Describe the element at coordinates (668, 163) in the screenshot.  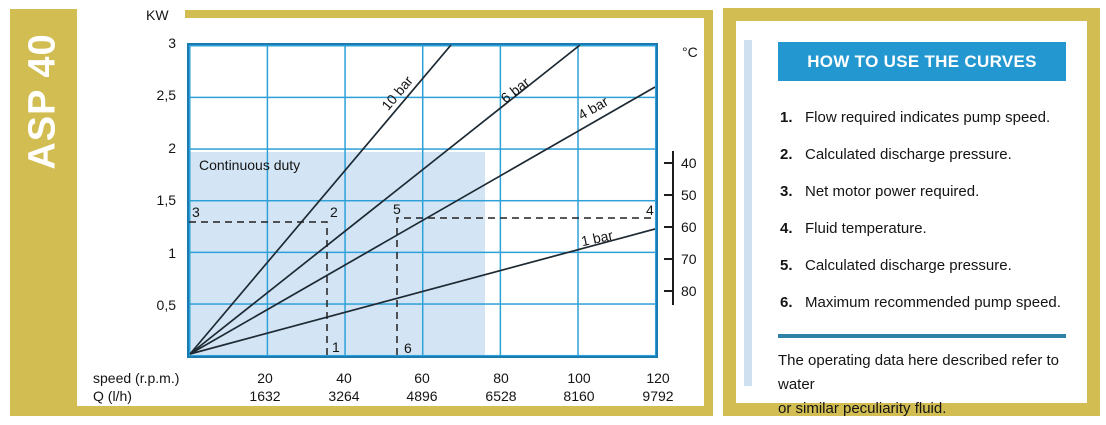
I see `temp-tick-40-mark` at that location.